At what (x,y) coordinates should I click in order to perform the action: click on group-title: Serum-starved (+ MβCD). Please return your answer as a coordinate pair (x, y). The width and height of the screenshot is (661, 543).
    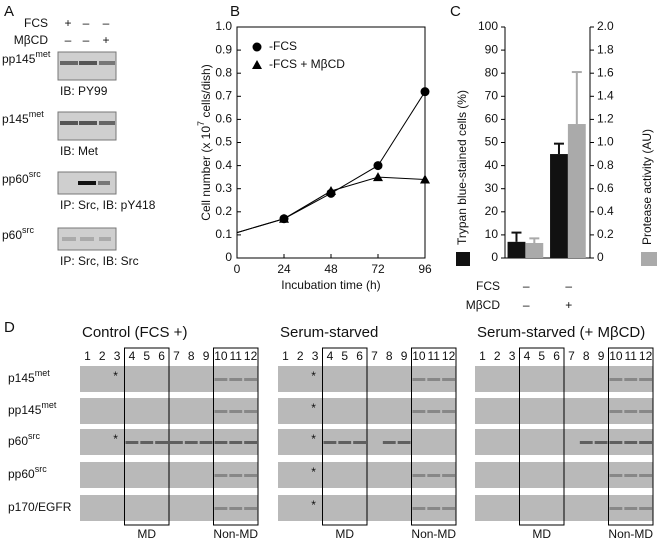
    Looking at the image, I should click on (561, 332).